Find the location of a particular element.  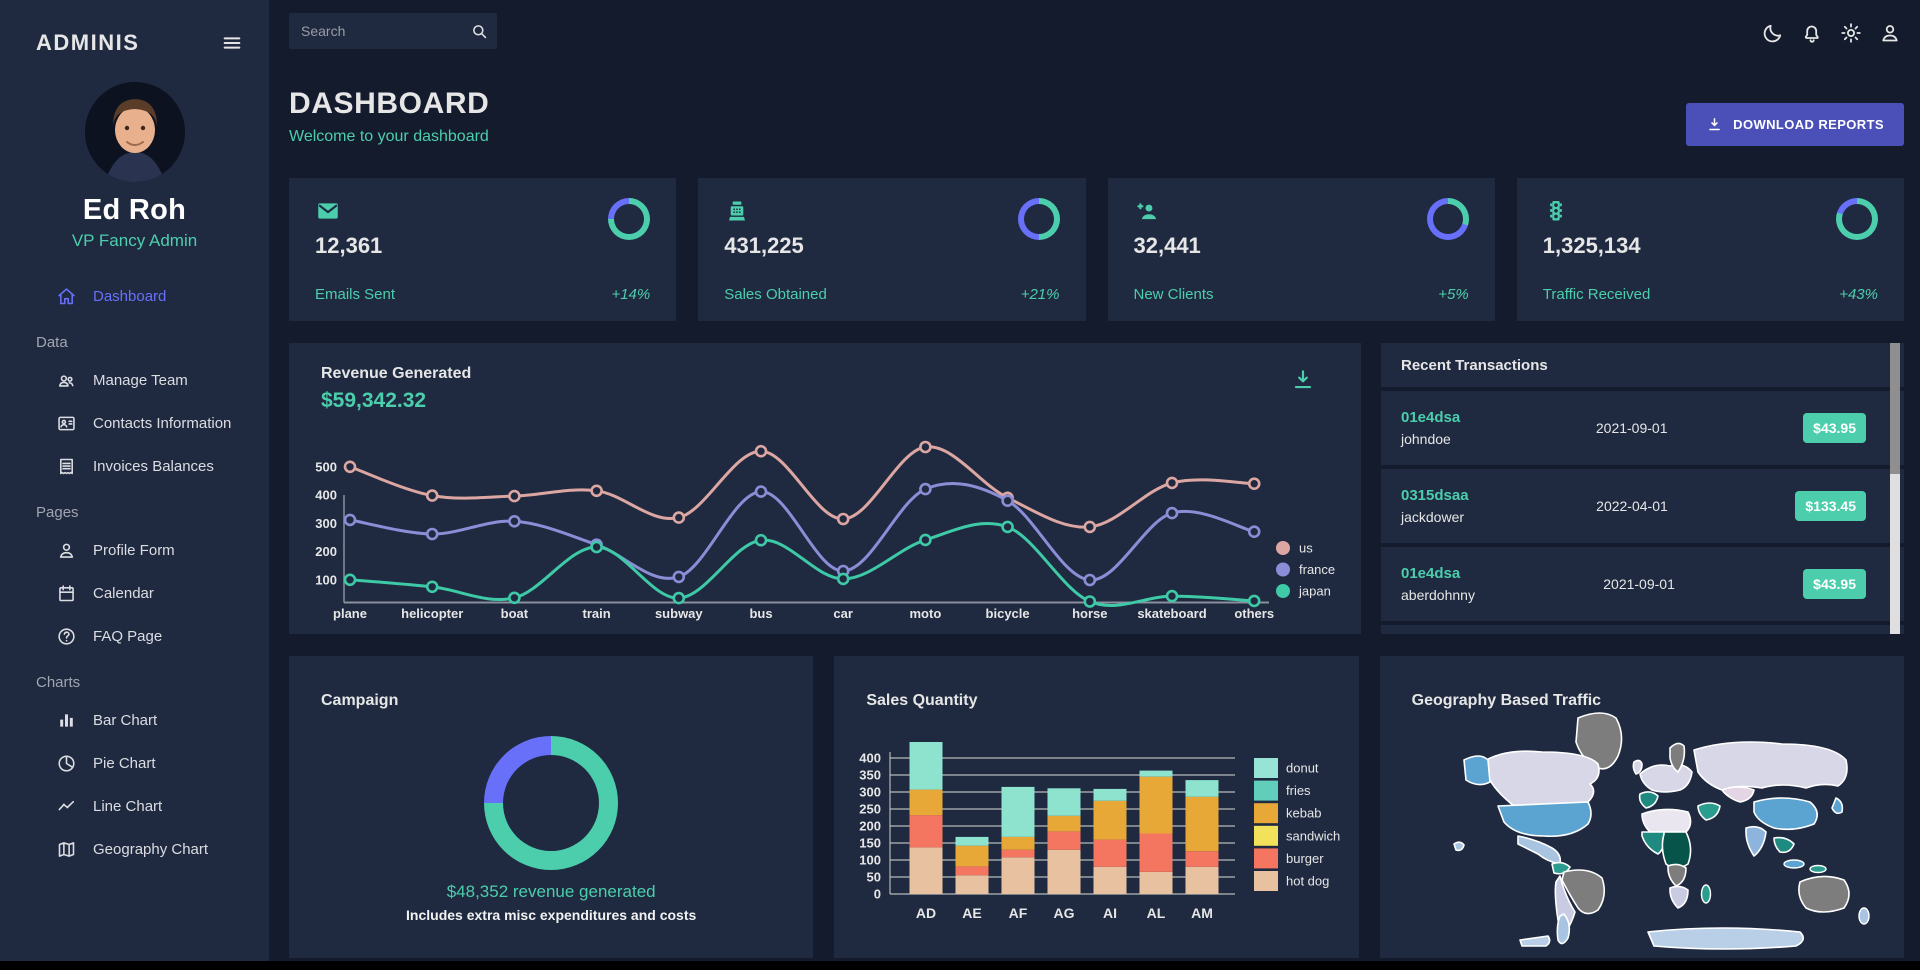

scrollbar-thumb is located at coordinates (1895, 408).